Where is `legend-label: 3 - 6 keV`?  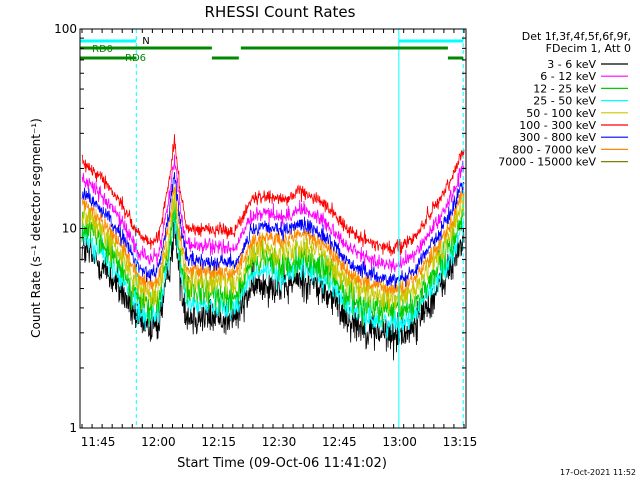
legend-label: 3 - 6 keV is located at coordinates (571, 64).